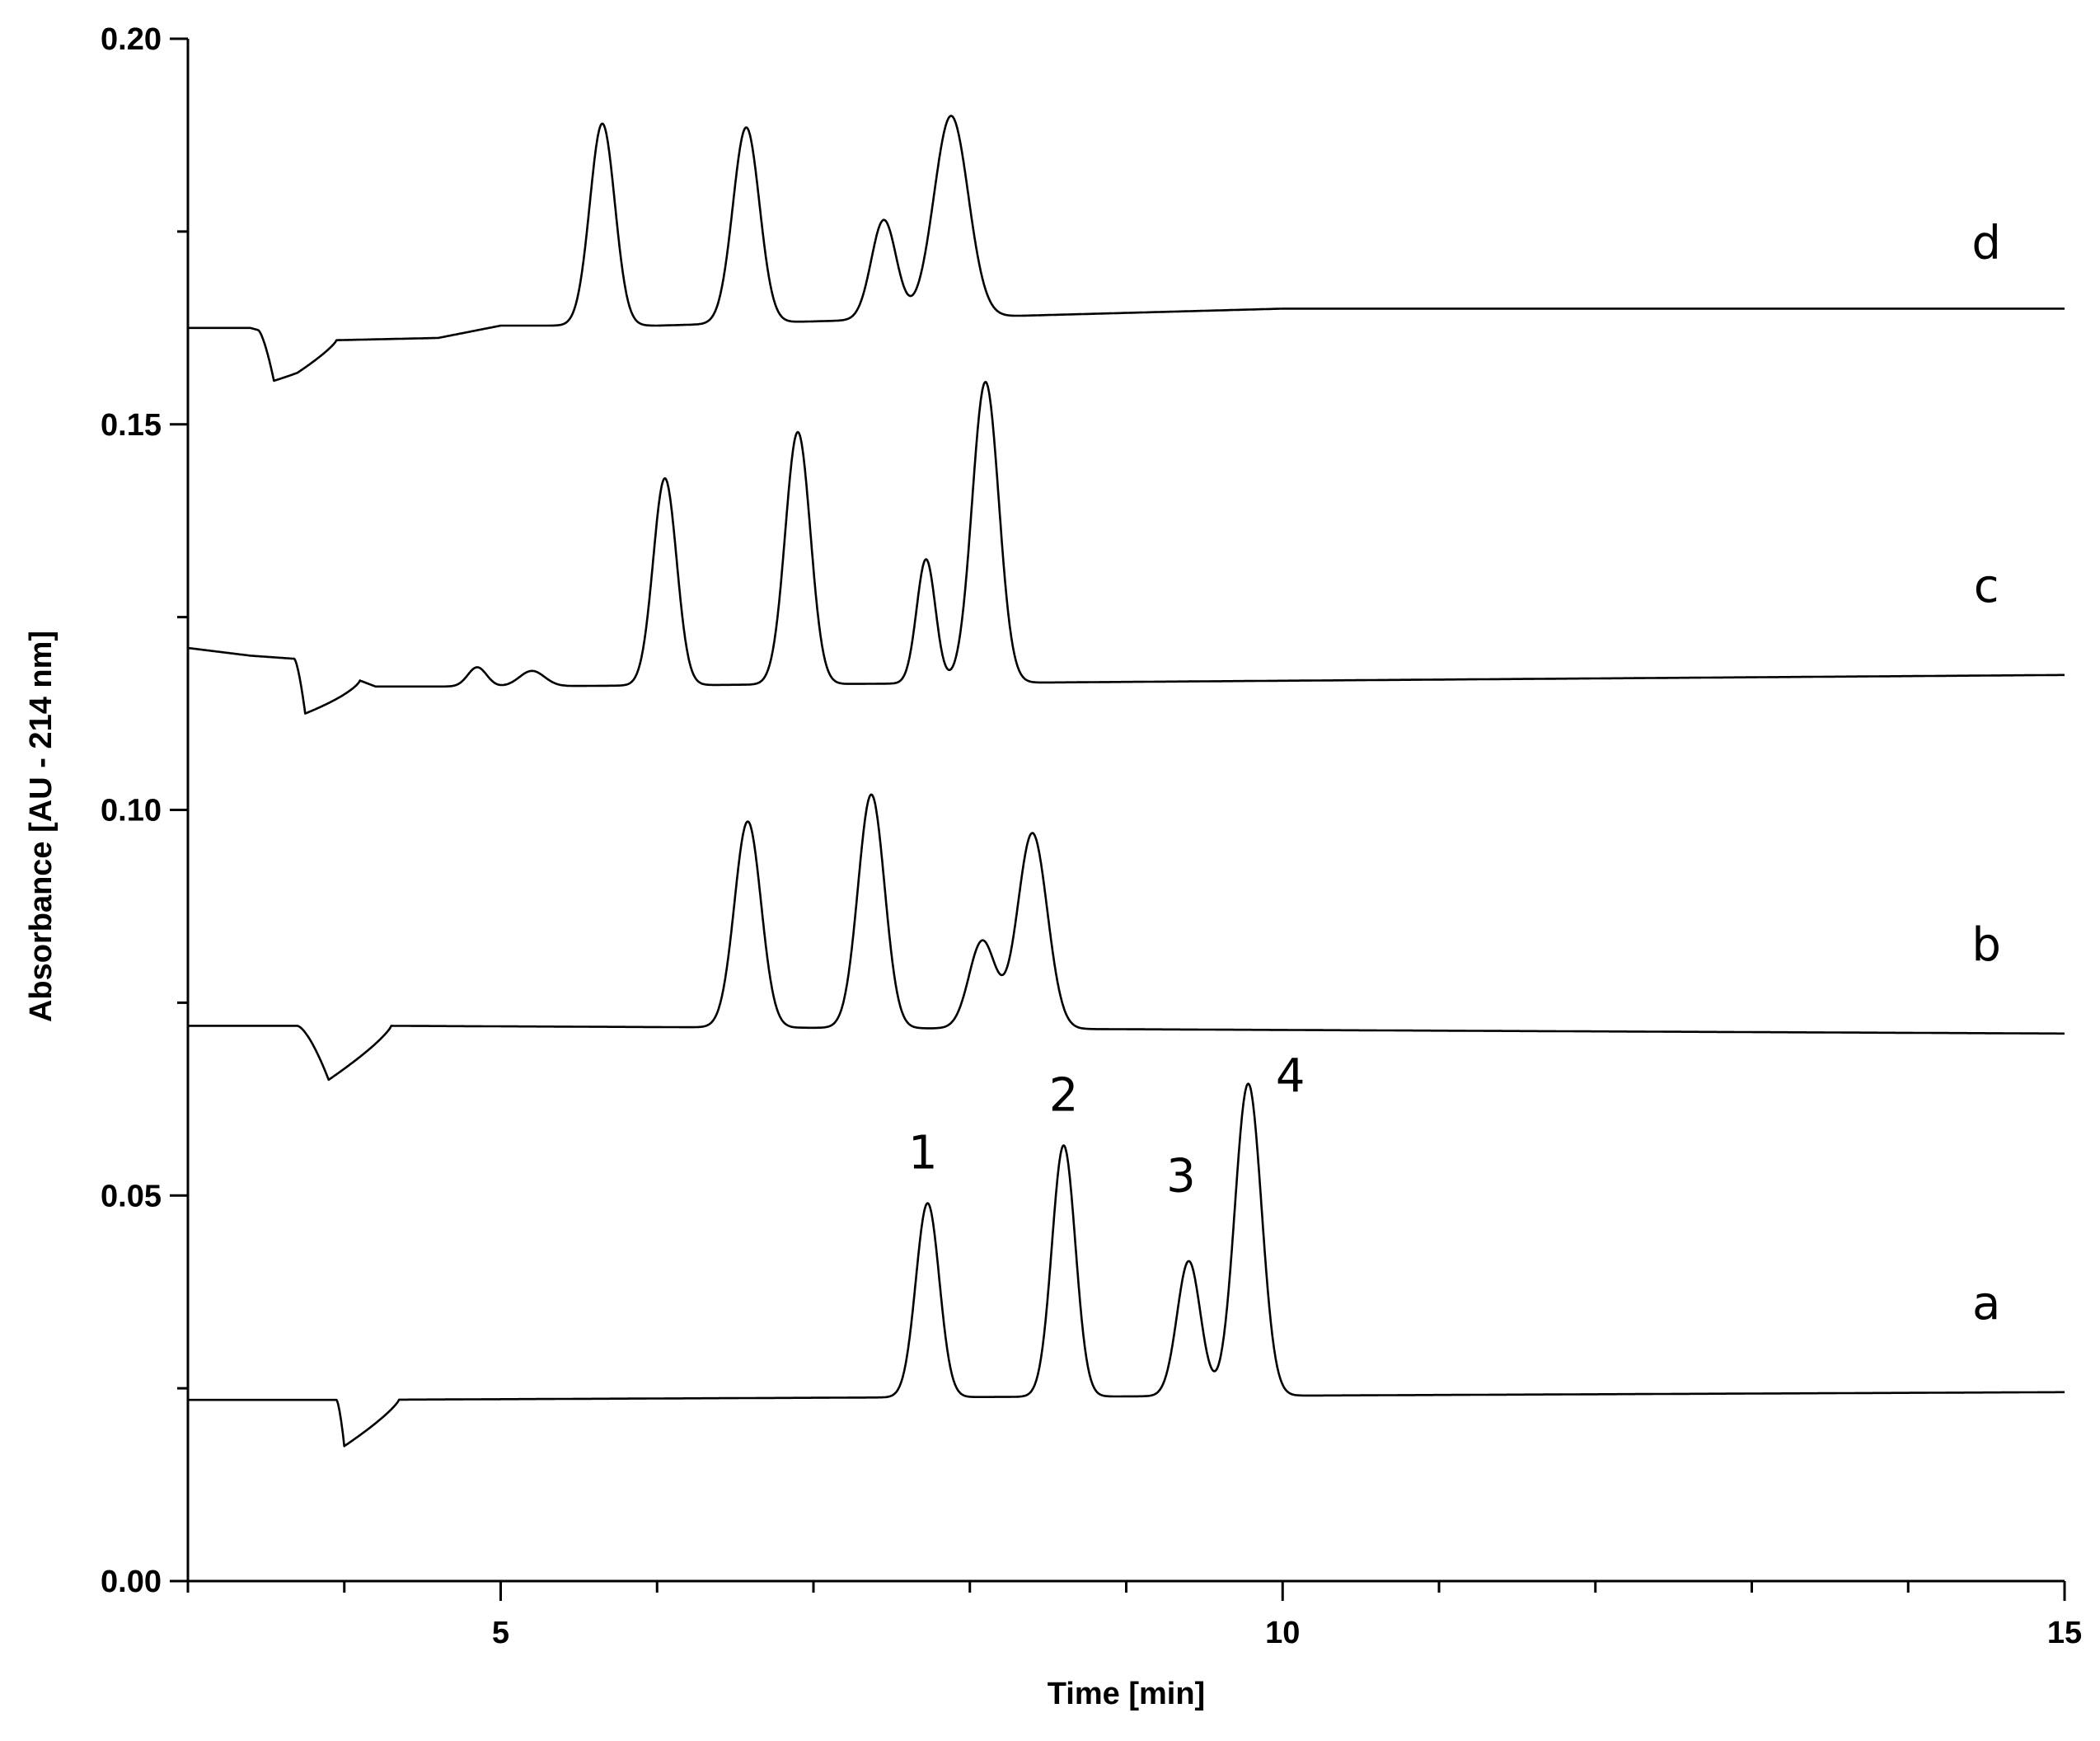 Image resolution: width=2100 pixels, height=1741 pixels. What do you see at coordinates (1106, 1126) in the screenshot?
I see `peak-annotations: 1 2 3 4` at bounding box center [1106, 1126].